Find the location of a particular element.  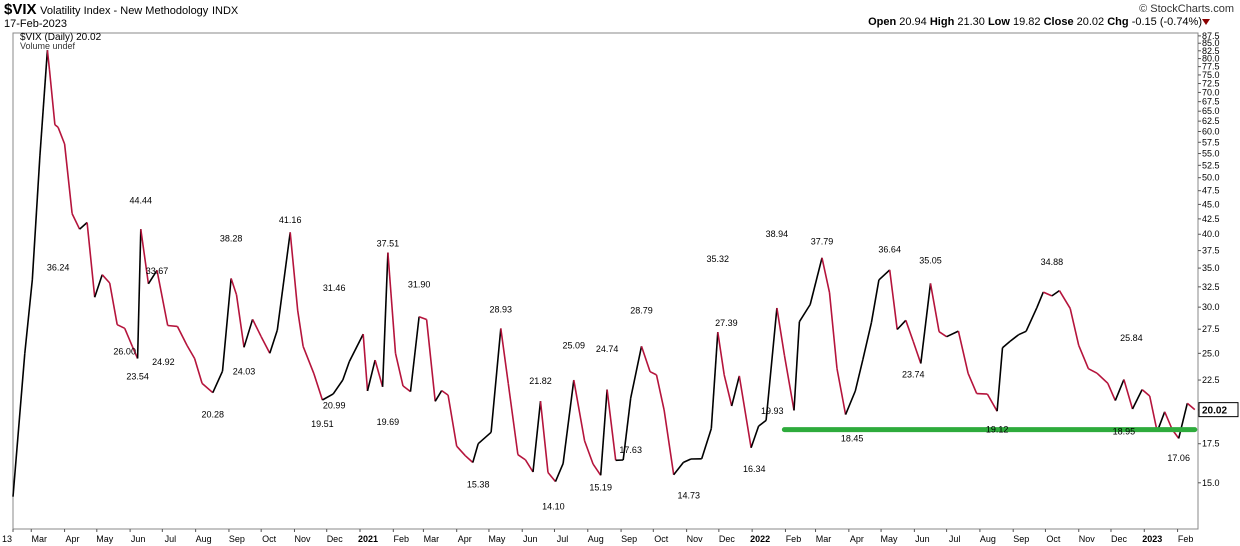

value-annotation: 37.51 is located at coordinates (388, 244).